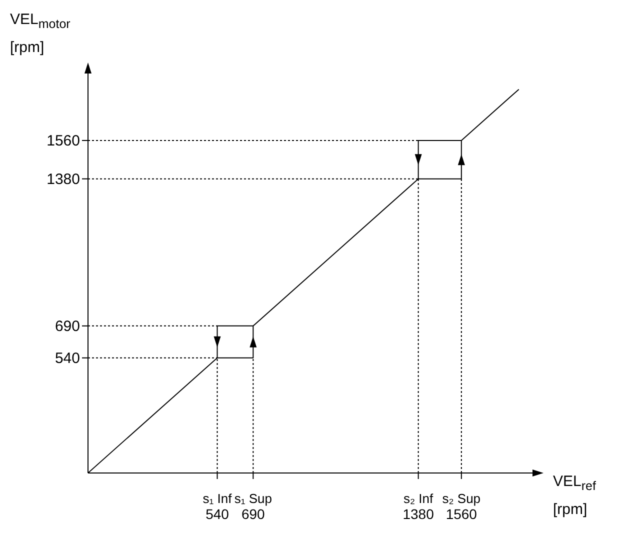 The width and height of the screenshot is (618, 549). What do you see at coordinates (253, 498) in the screenshot?
I see `annotation: s₁ Sup` at bounding box center [253, 498].